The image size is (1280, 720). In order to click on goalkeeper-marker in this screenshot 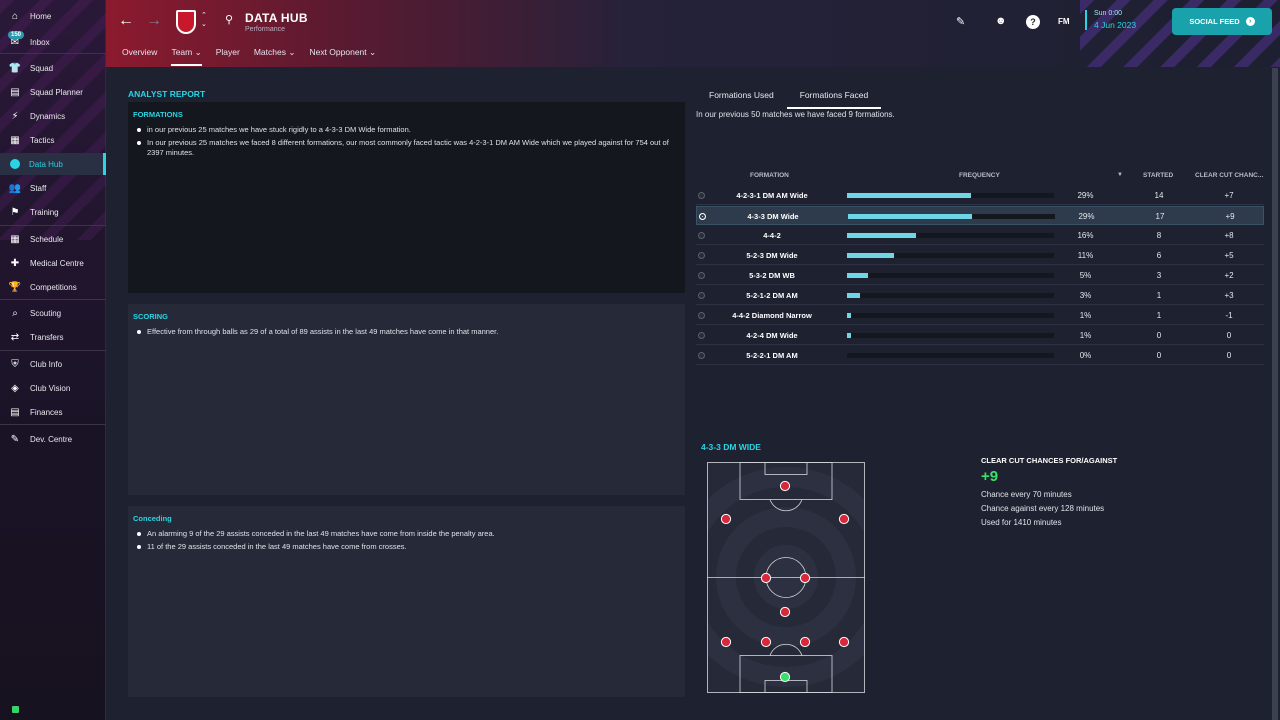, I will do `click(785, 677)`.